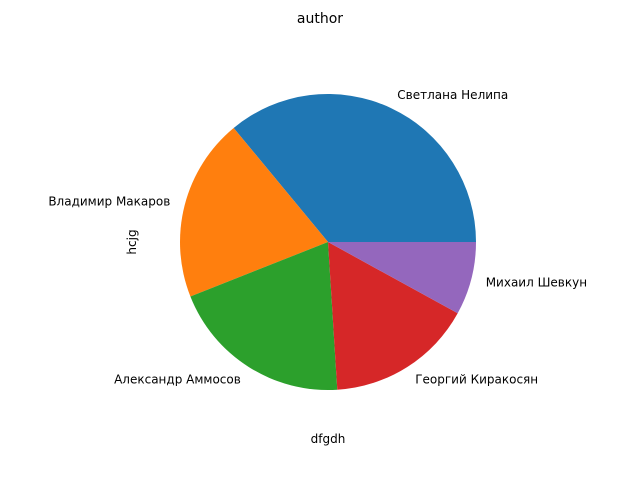 The image size is (640, 480). I want to click on x-axis-label: dfgdh, so click(328, 439).